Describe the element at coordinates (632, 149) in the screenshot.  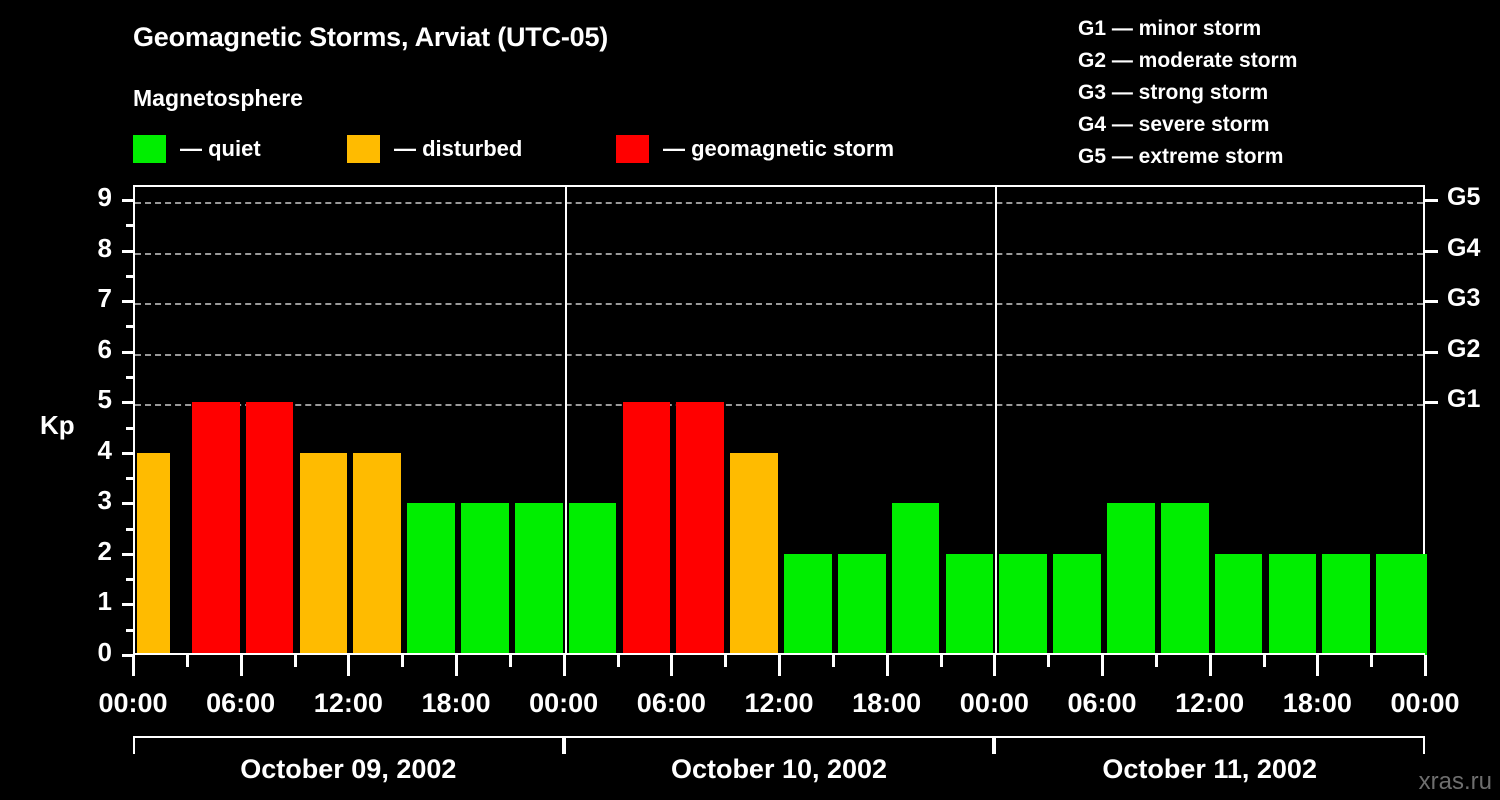
I see `legend-swatch-geomagnetic-storm` at that location.